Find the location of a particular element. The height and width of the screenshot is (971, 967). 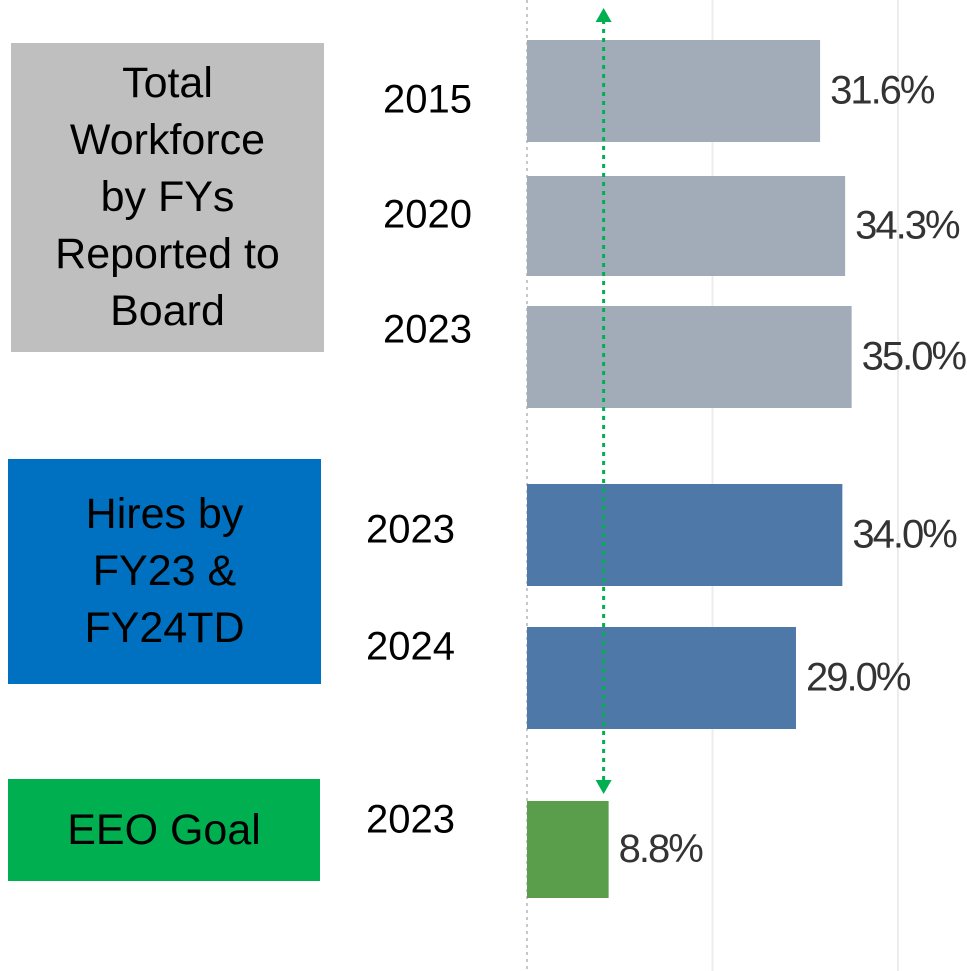

category-label: 2015 is located at coordinates (427, 99).